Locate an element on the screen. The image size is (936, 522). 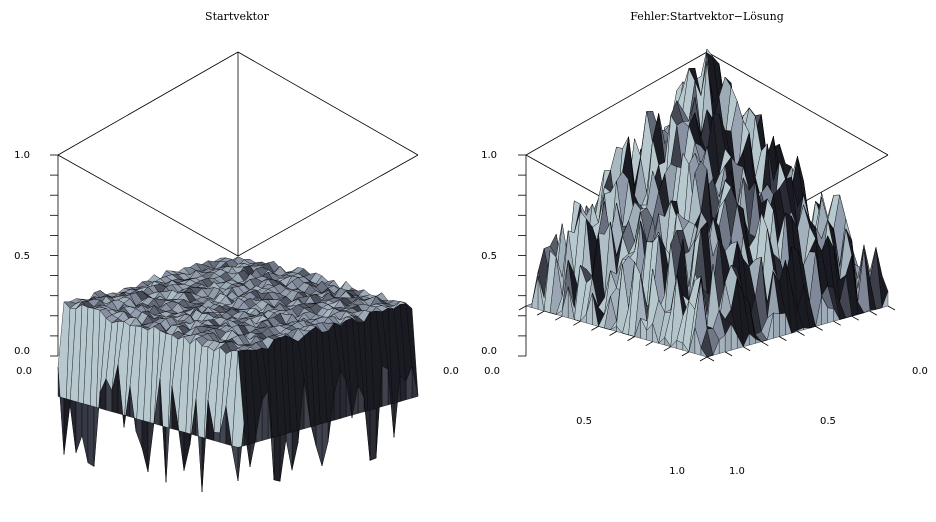
y-tick-label: 0.5 is located at coordinates (584, 421).